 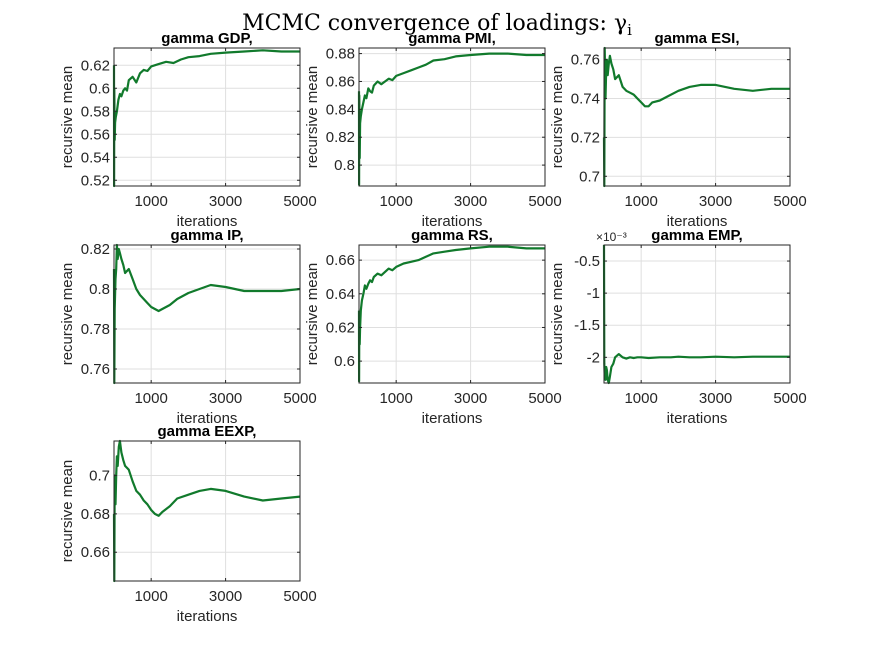 I want to click on y-tick-label: 0.52, so click(x=95, y=180).